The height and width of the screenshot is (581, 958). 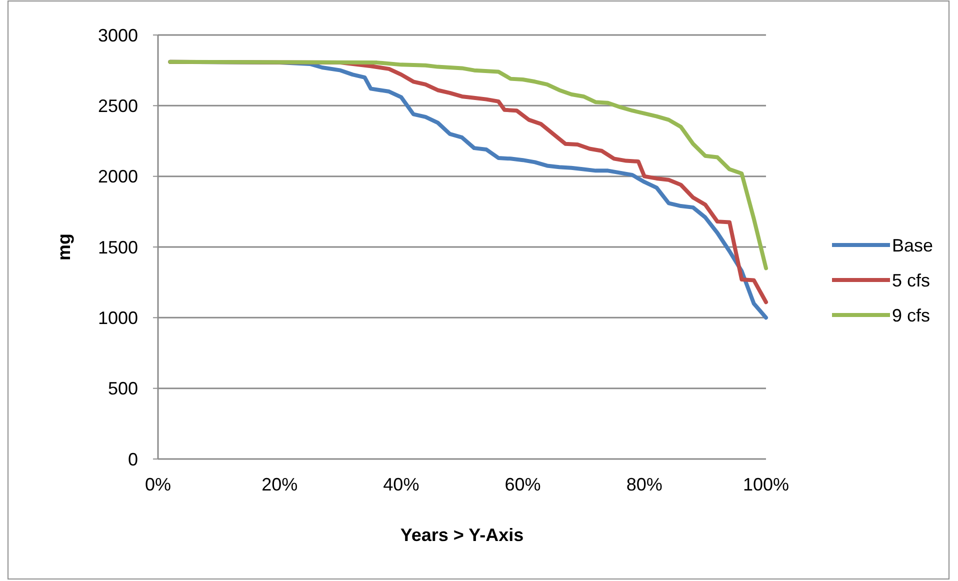 What do you see at coordinates (64, 247) in the screenshot?
I see `y-axis-title: mg` at bounding box center [64, 247].